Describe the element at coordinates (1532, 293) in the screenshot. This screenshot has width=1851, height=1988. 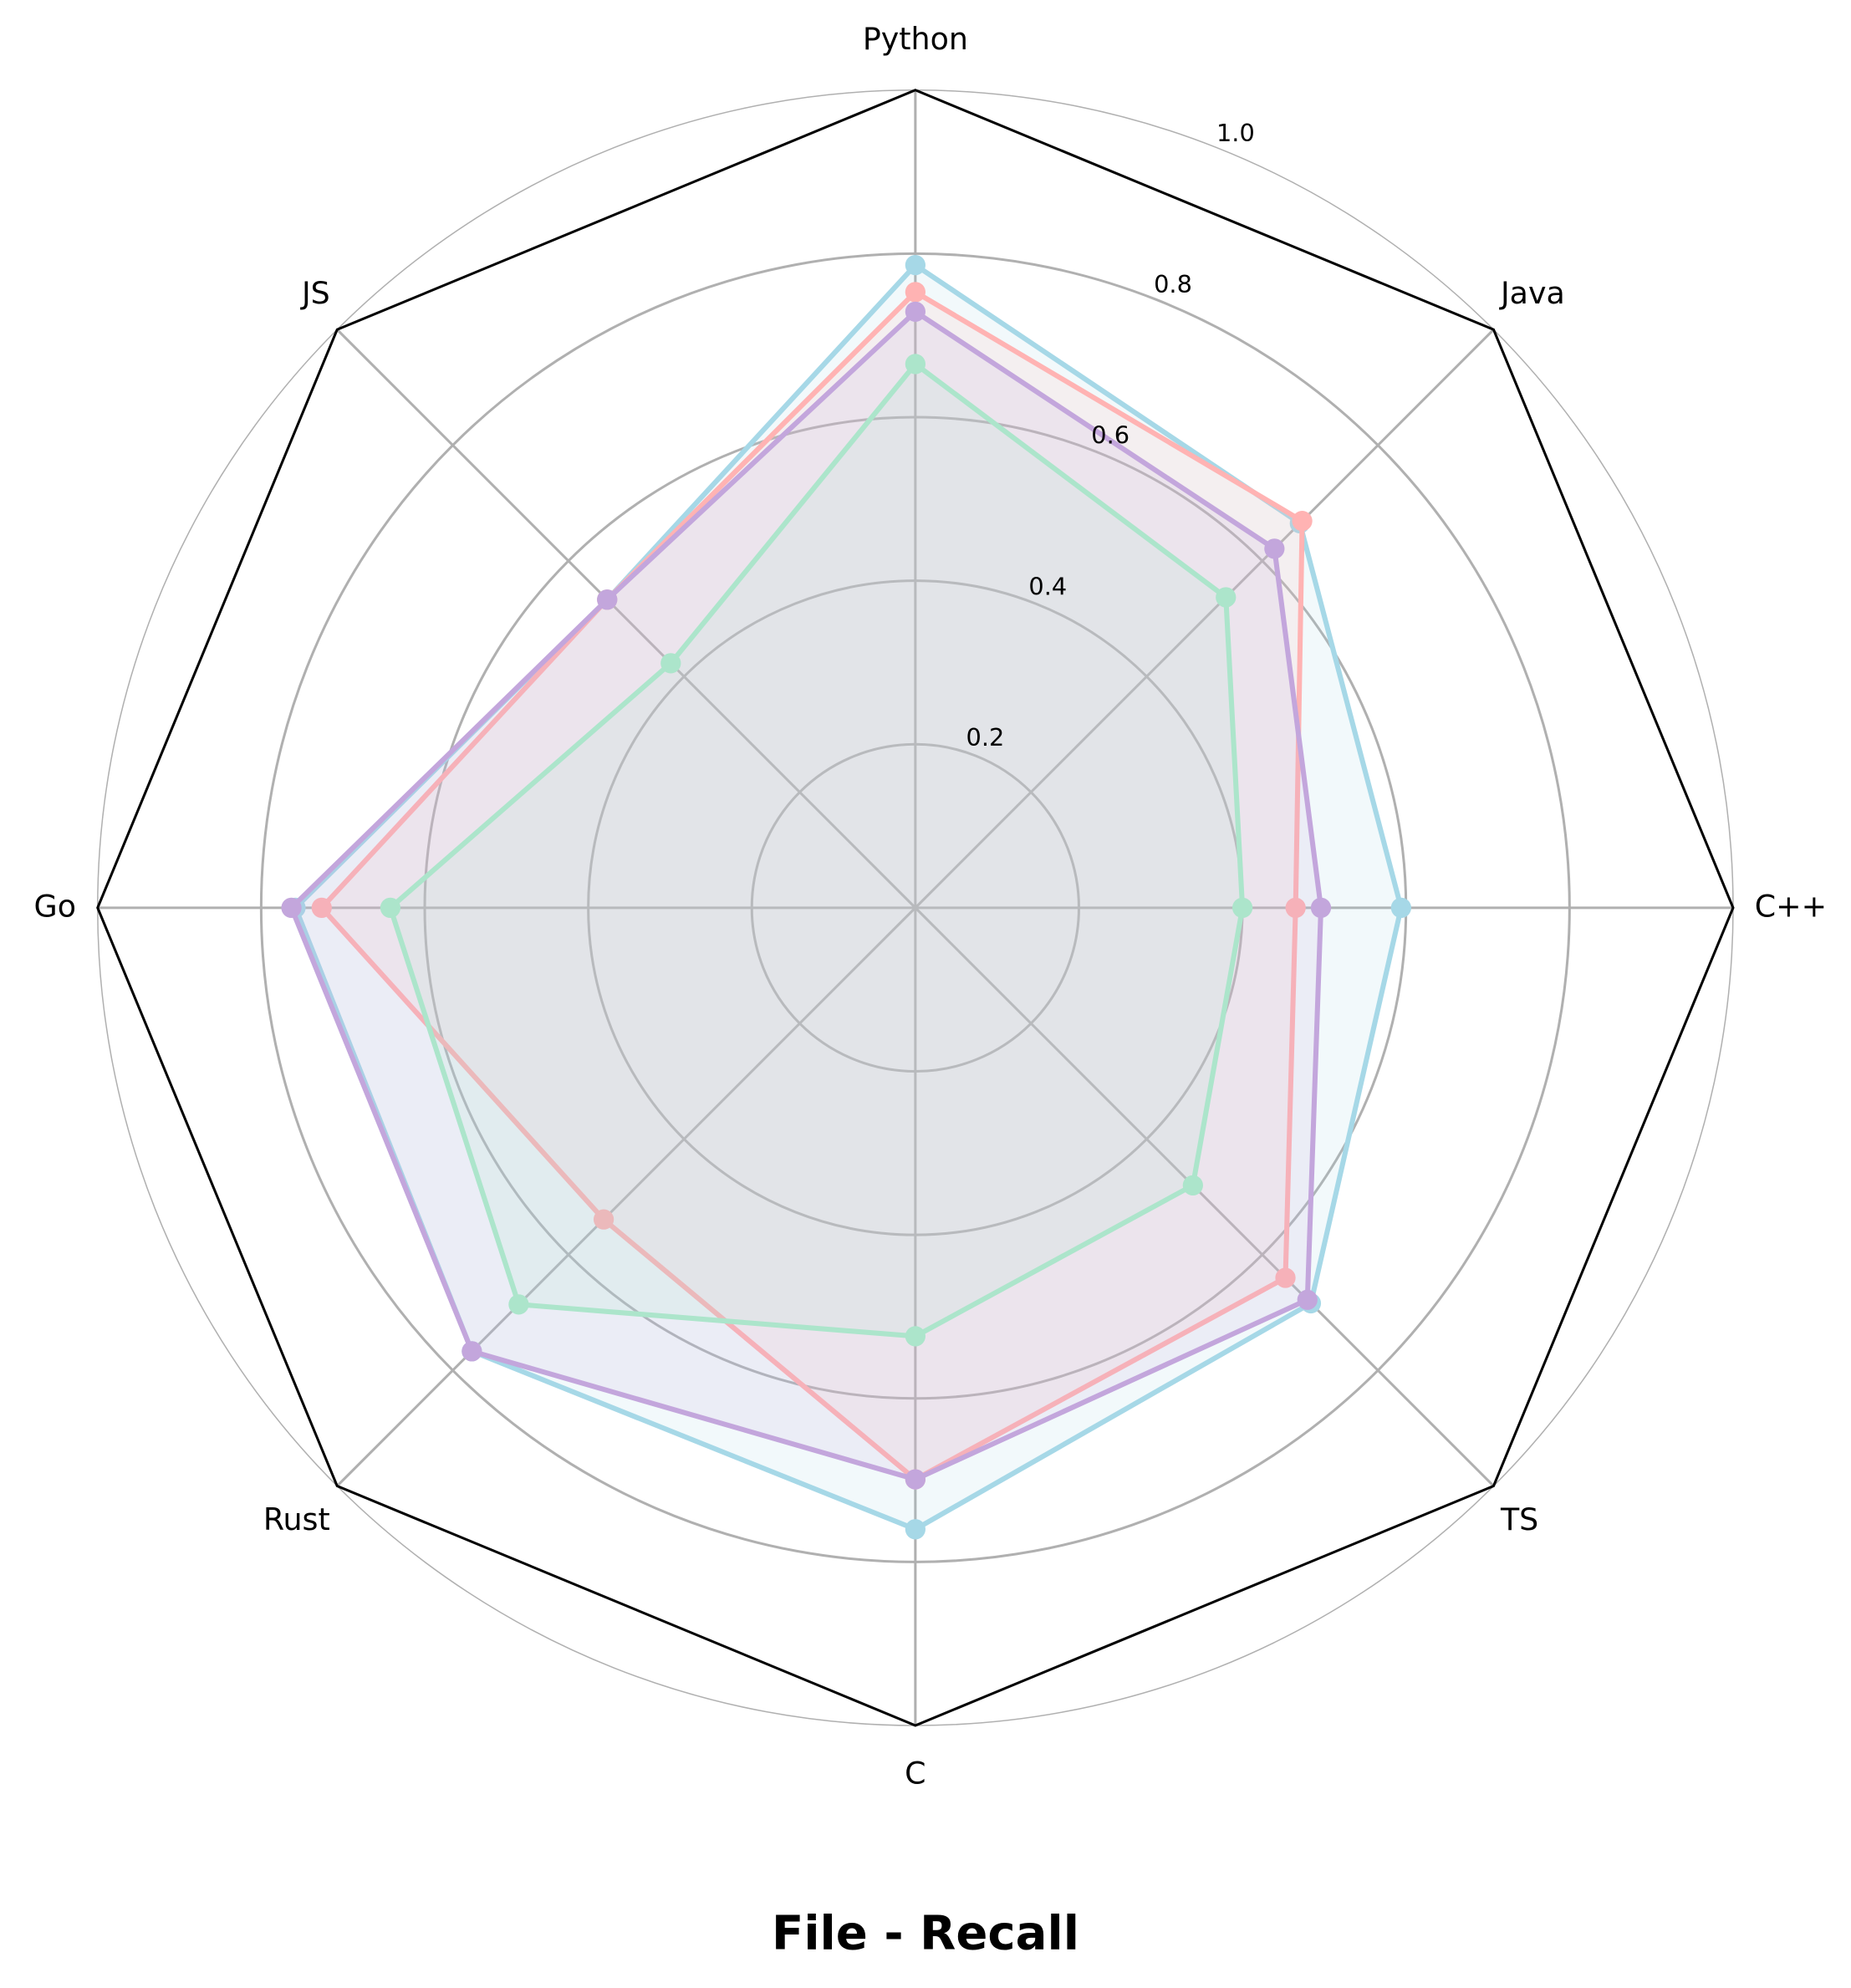
I see `category-label: Java` at that location.